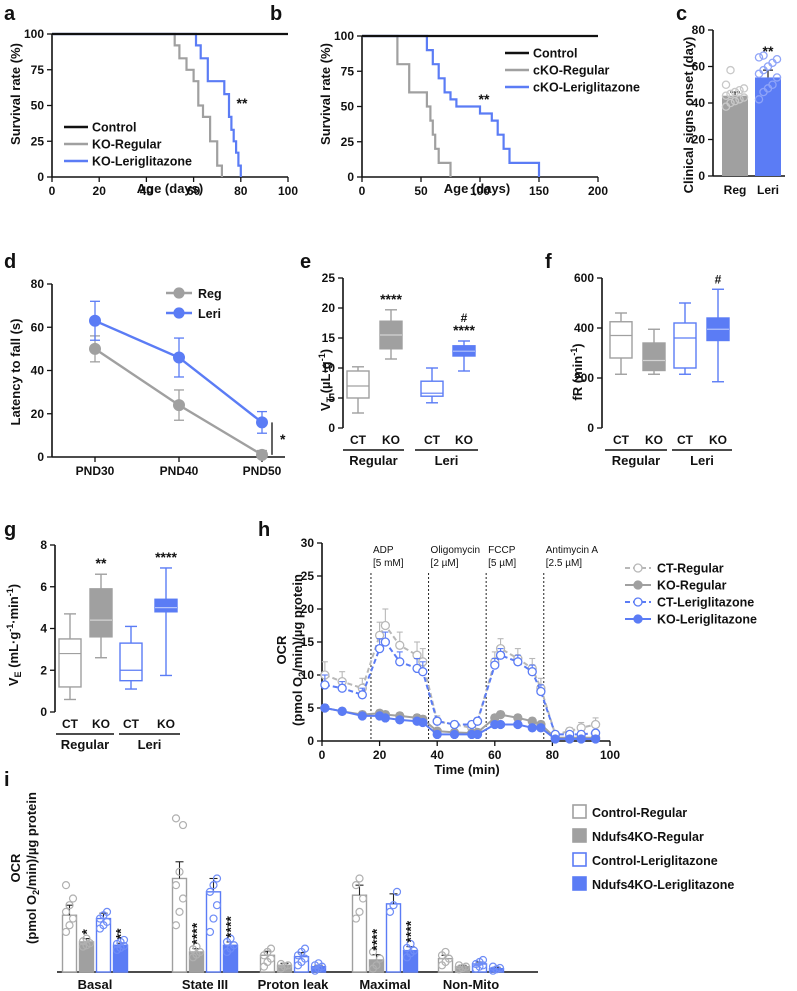 Image resolution: width=797 pixels, height=991 pixels. I want to click on e-x-tick-label: KO, so click(391, 440).